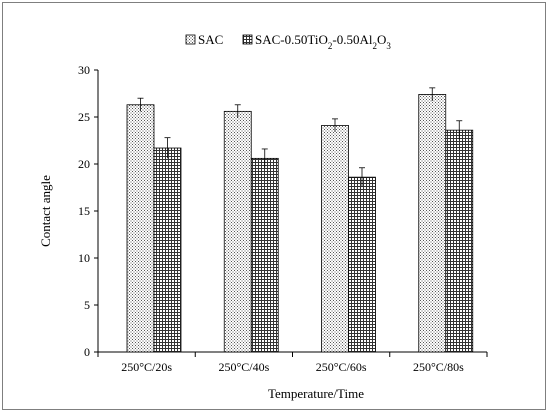 This screenshot has width=550, height=414. I want to click on y-tick-label: 20, so click(84, 164).